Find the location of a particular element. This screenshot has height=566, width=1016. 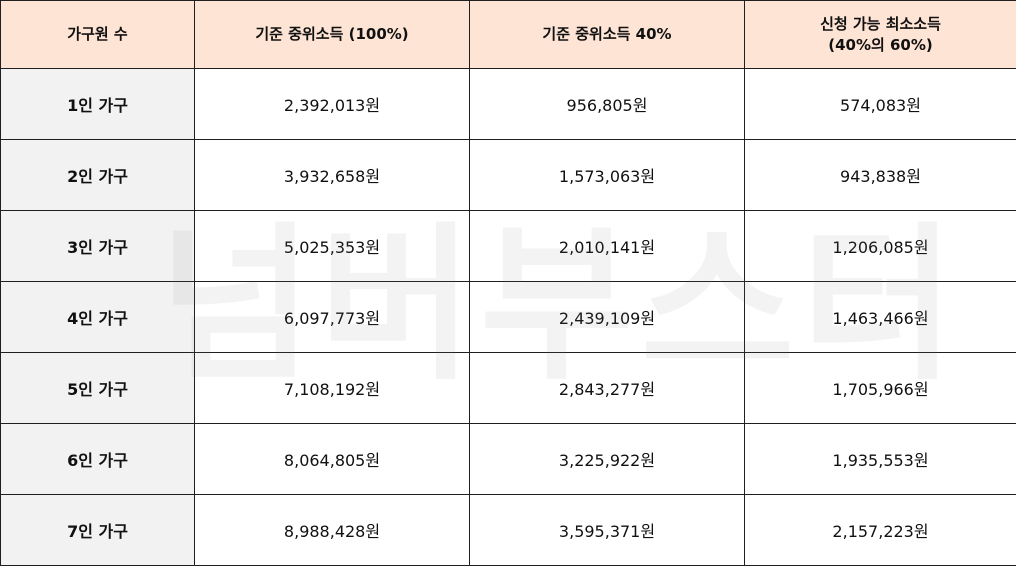

min-income-cell: 1,463,466원 is located at coordinates (880, 317).